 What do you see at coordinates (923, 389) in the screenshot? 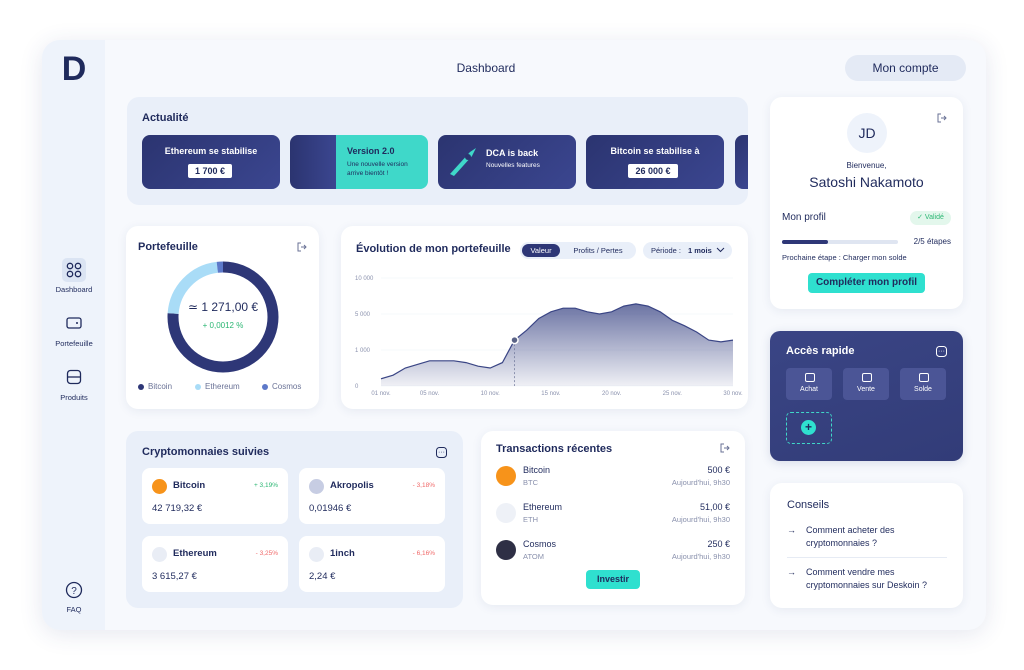
I see `quick-label: Solde` at bounding box center [923, 389].